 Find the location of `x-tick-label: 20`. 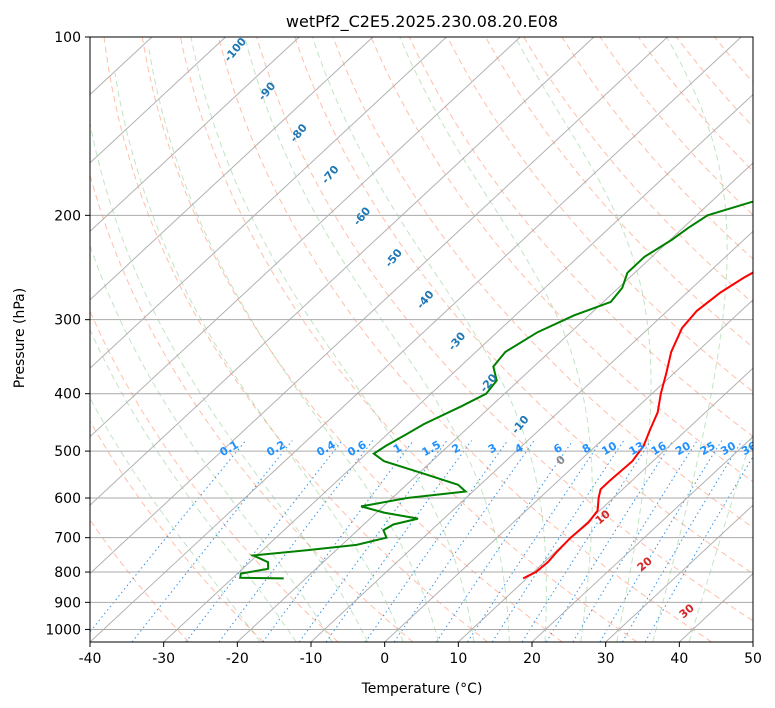

x-tick-label: 20 is located at coordinates (532, 659).